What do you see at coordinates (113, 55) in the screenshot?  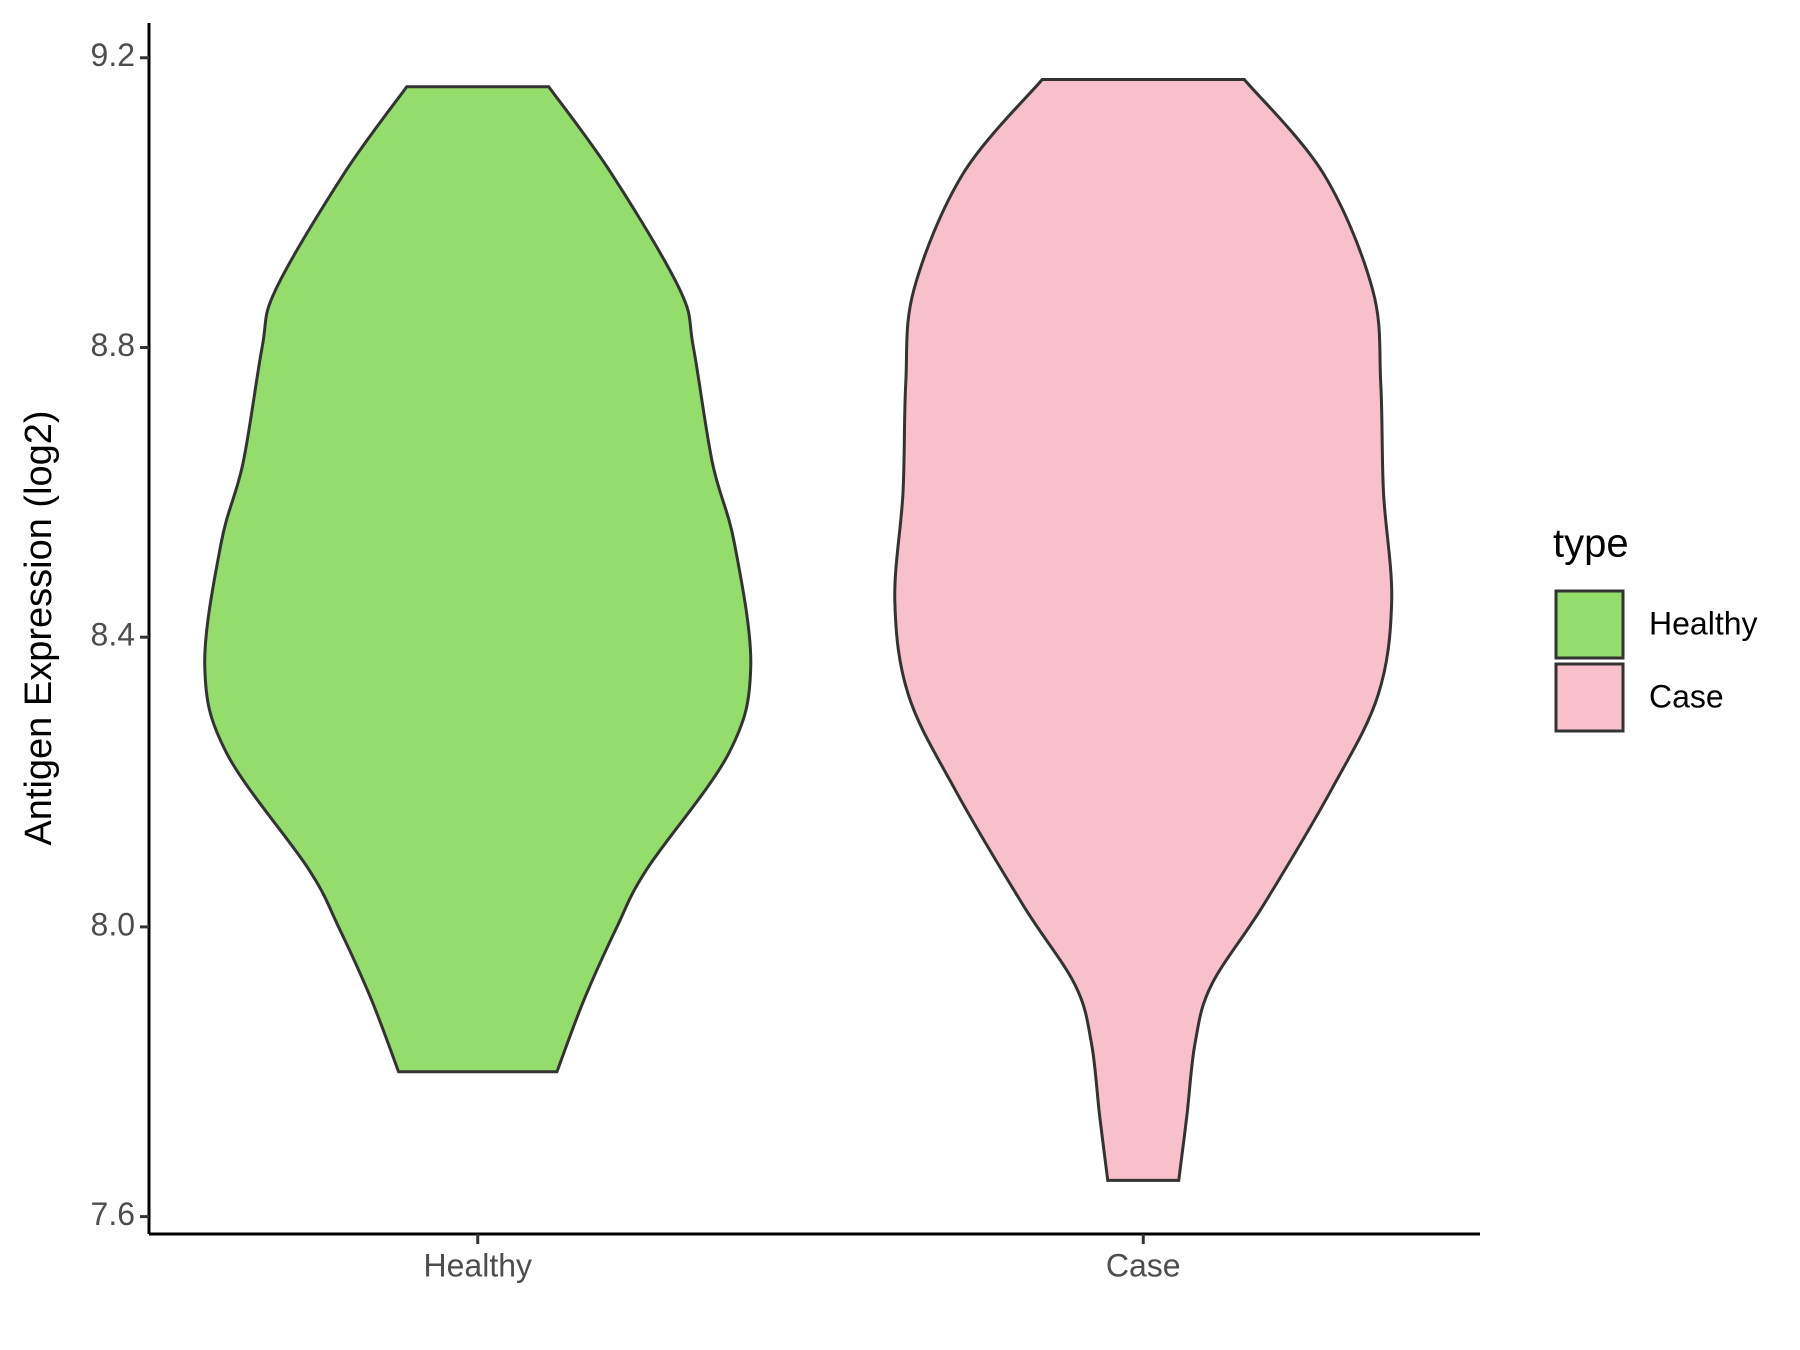 I see `y-tick-label: 9.2` at bounding box center [113, 55].